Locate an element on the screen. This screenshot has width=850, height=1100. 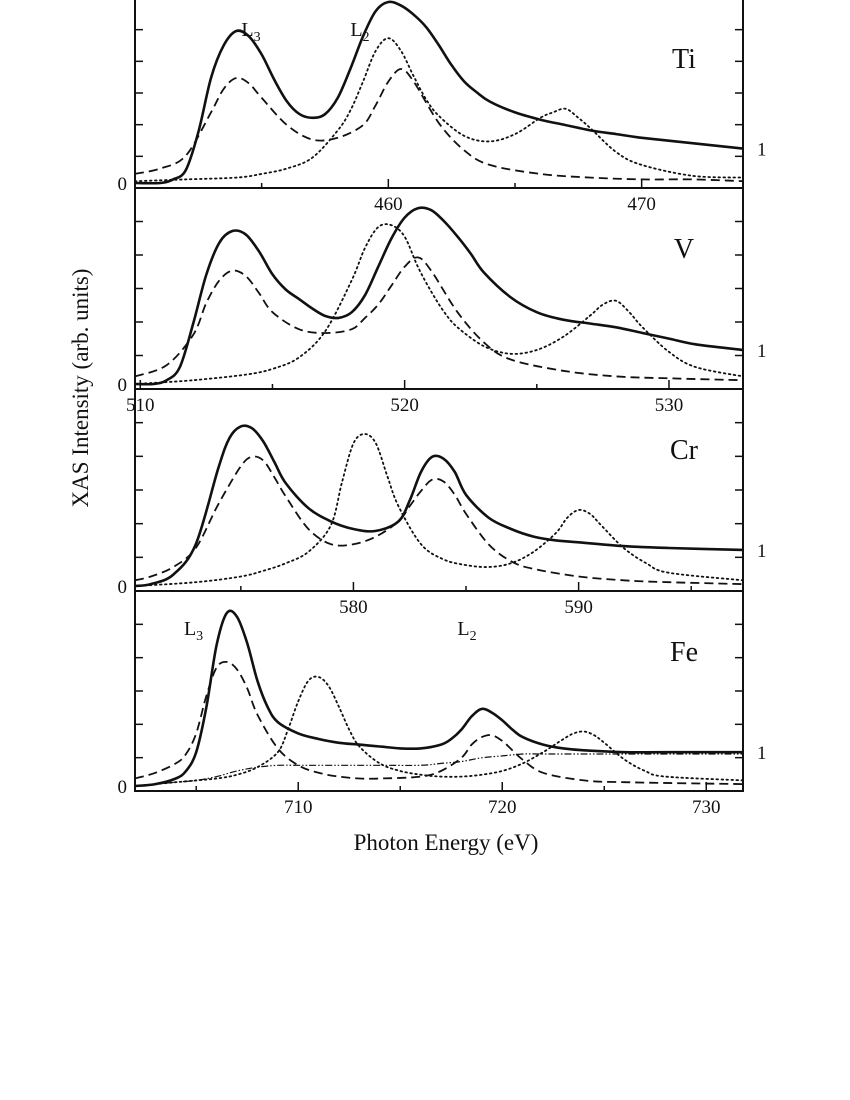
element-label-fe: Fe is located at coordinates (684, 652).